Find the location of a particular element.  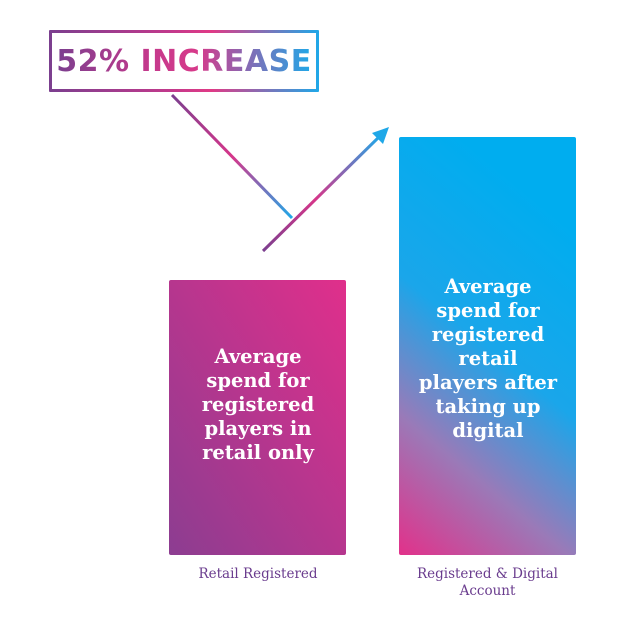

category-label-retail: Retail Registered is located at coordinates (258, 574).